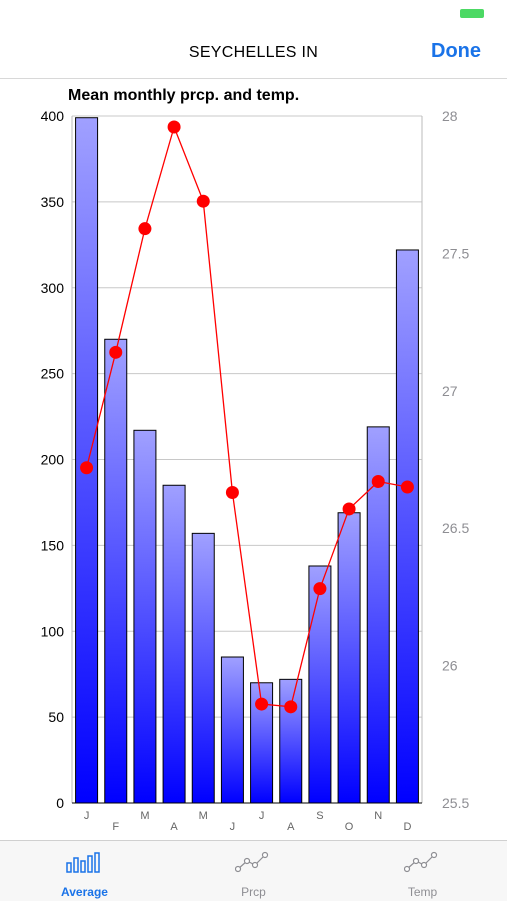 The height and width of the screenshot is (901, 507). I want to click on page-title: SEYCHELLES IN, so click(253, 52).